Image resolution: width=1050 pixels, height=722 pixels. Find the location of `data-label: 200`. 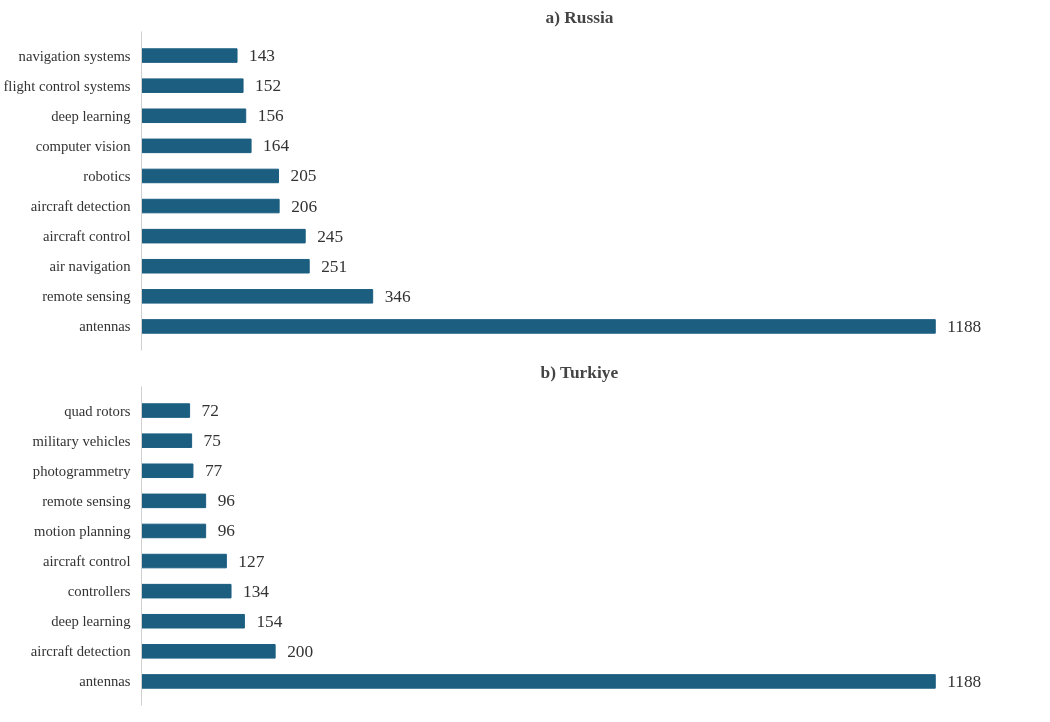

data-label: 200 is located at coordinates (300, 651).